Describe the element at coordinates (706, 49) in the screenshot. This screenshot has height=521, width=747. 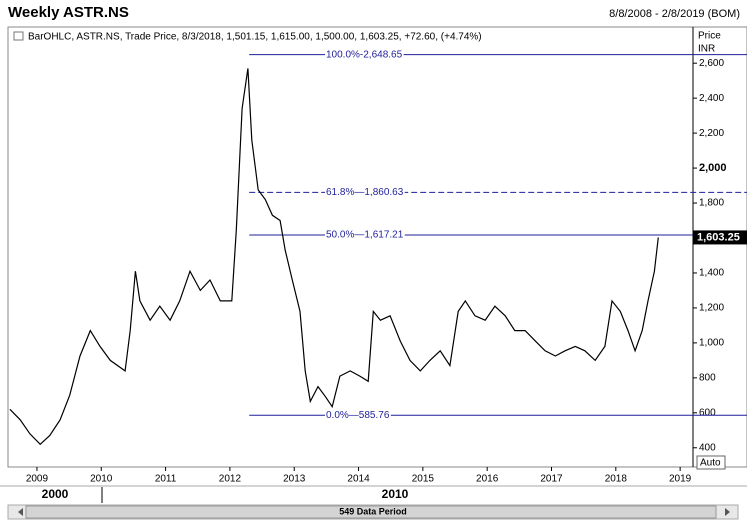
I see `y-axis-unit: INR` at that location.